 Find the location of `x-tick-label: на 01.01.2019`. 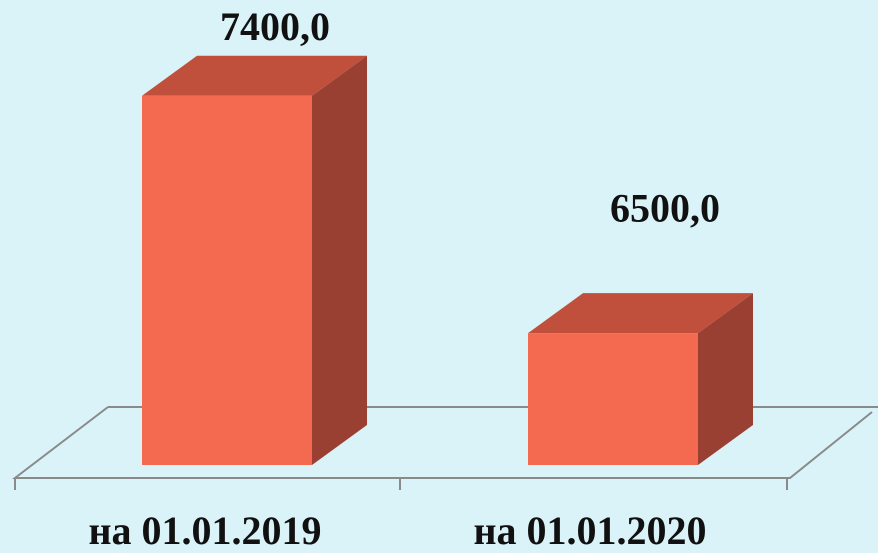

x-tick-label: на 01.01.2019 is located at coordinates (204, 530).